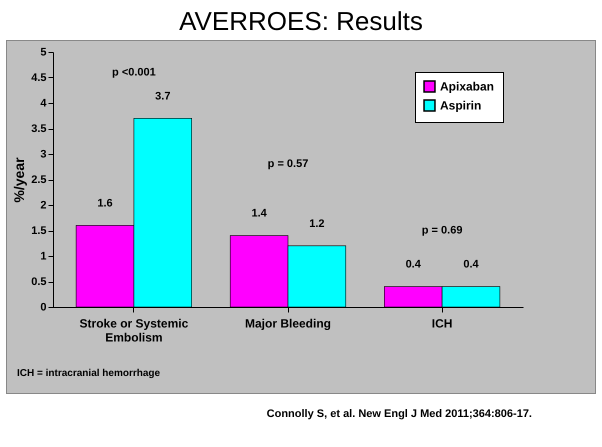 Image resolution: width=602 pixels, height=447 pixels. Describe the element at coordinates (461, 105) in the screenshot. I see `legend-label: Aspirin` at that location.